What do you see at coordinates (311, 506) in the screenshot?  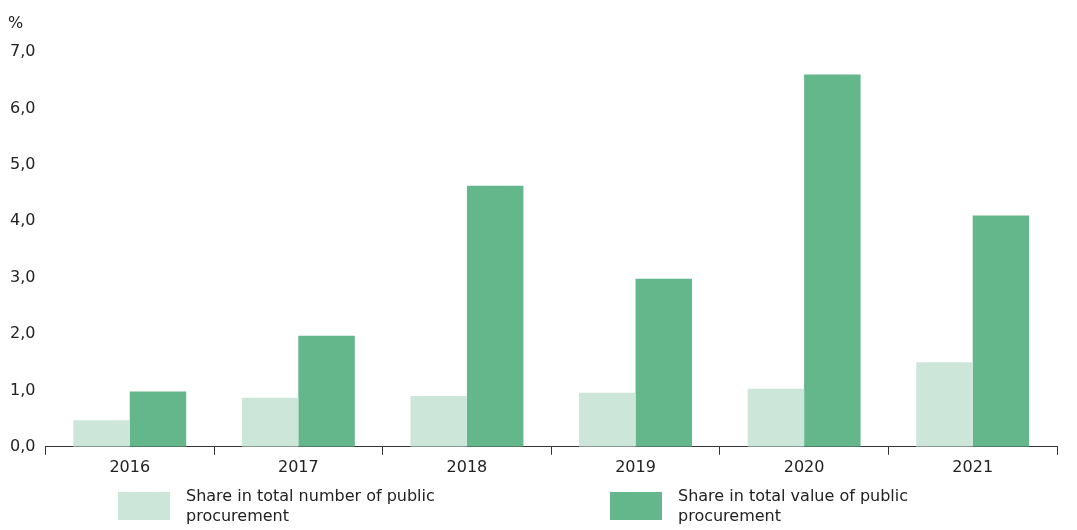 I see `legend-label: Share in total number of public procurement` at bounding box center [311, 506].